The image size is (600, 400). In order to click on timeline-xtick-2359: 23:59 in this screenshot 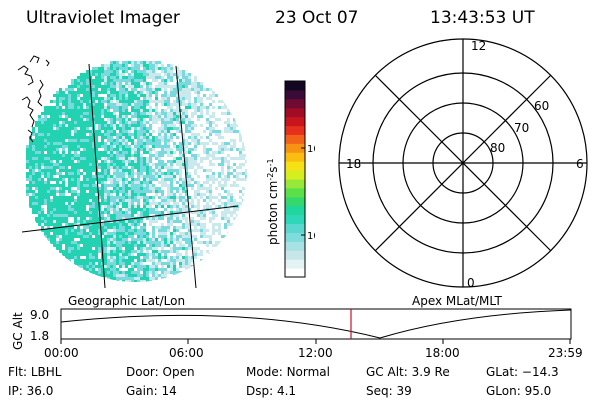, I will do `click(565, 353)`.